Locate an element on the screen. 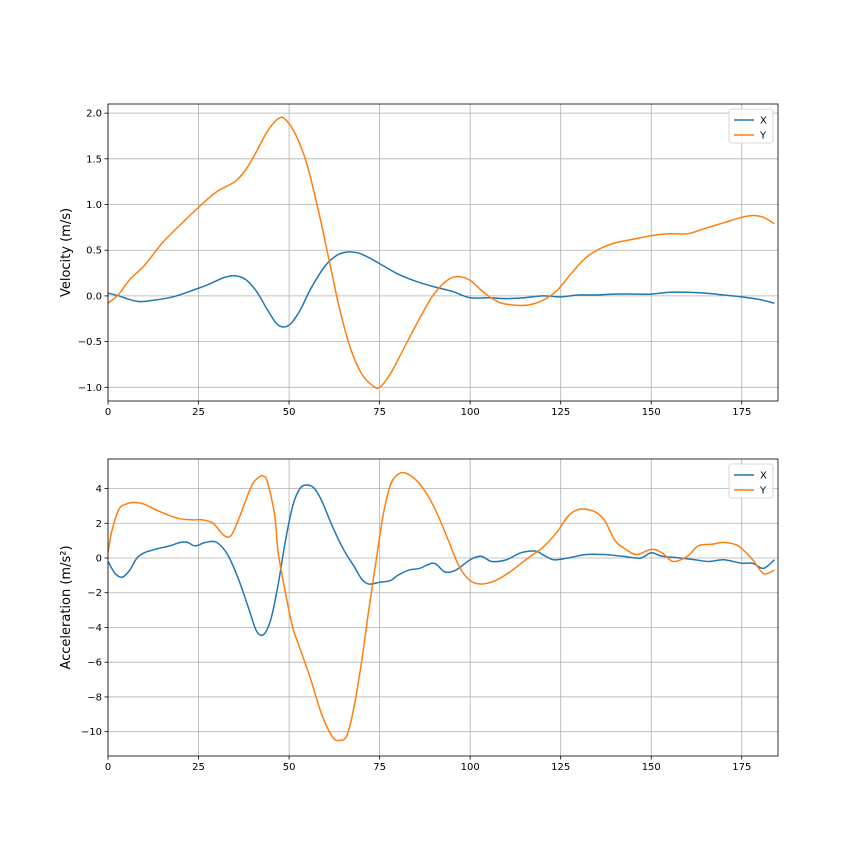 The height and width of the screenshot is (864, 864). acceleration-x-tick-label: 0 is located at coordinates (108, 767).